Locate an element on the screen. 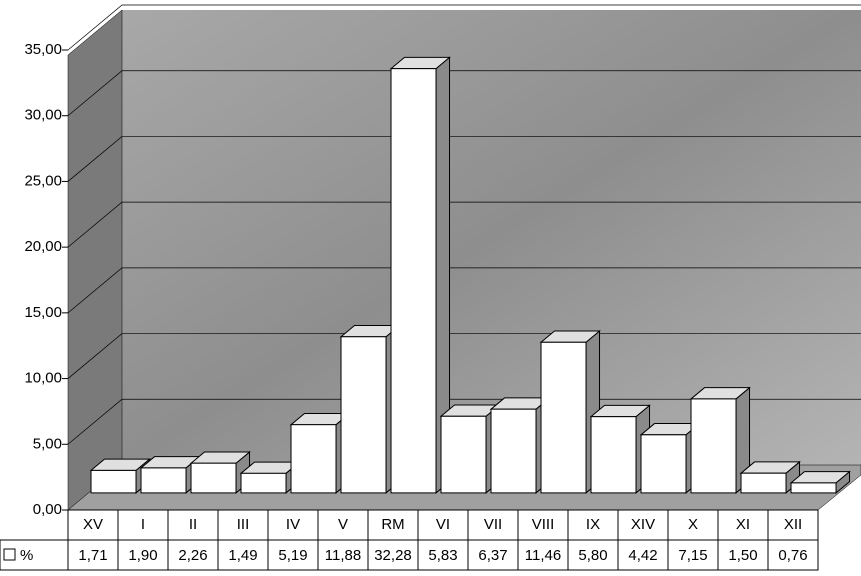 Image resolution: width=861 pixels, height=576 pixels. category-label: XII is located at coordinates (793, 524).